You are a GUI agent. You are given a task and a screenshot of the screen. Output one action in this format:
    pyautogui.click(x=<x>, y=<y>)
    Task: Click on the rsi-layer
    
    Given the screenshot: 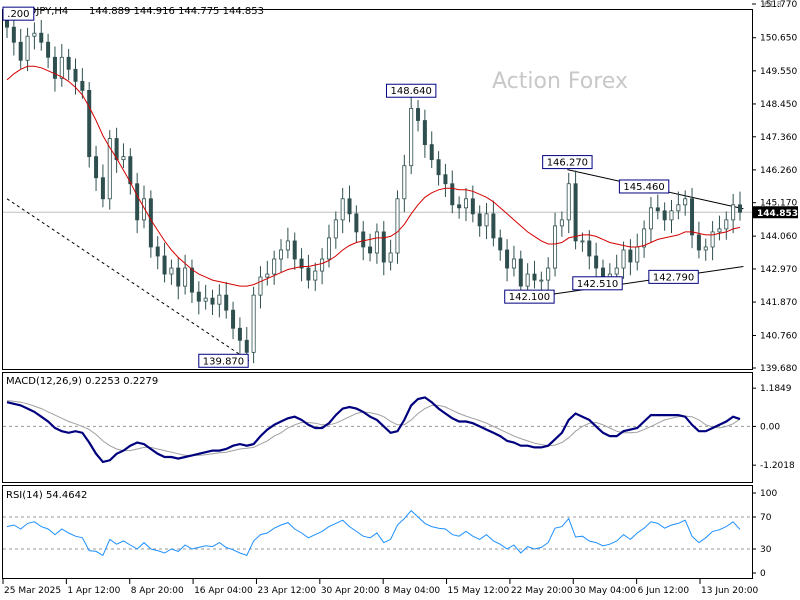 What is the action you would take?
    pyautogui.click(x=377, y=533)
    